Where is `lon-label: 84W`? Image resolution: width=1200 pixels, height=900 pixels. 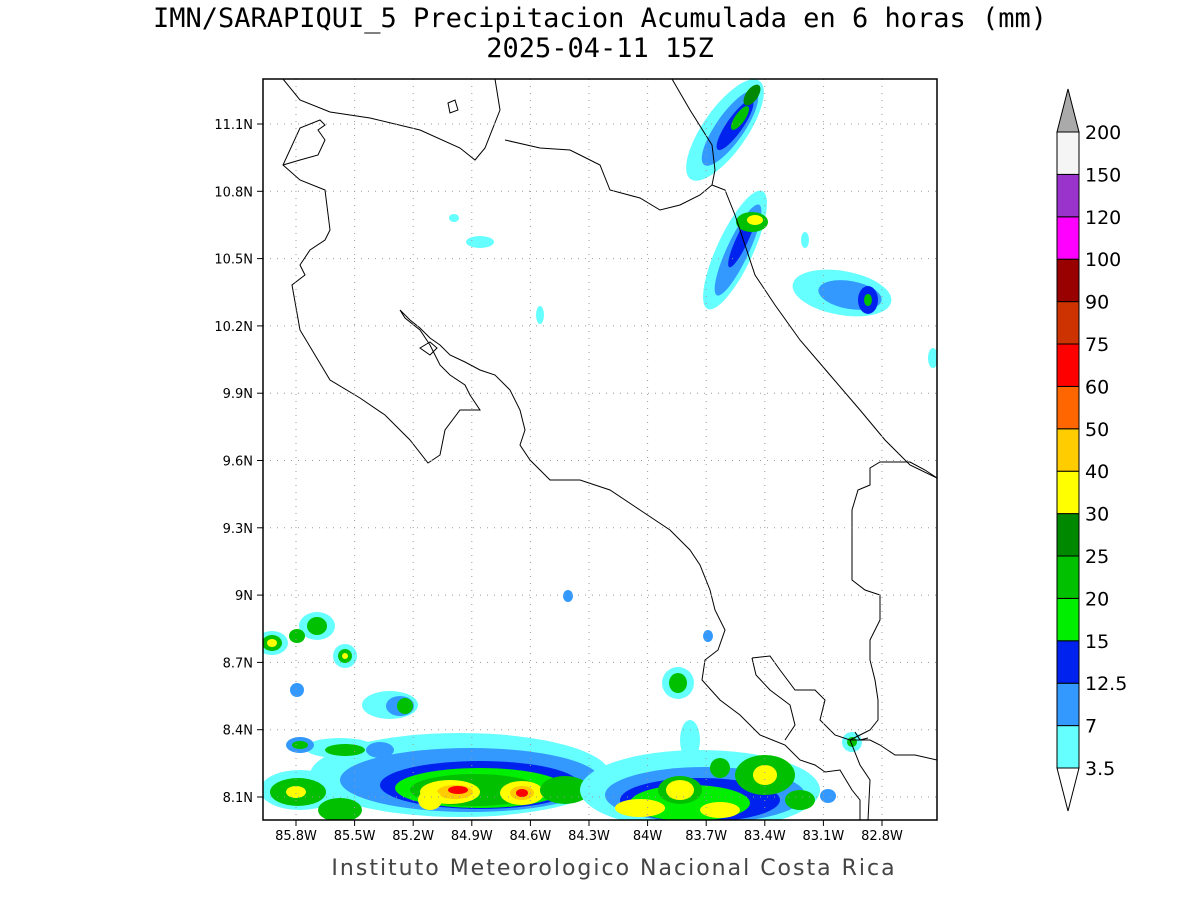 lon-label: 84W is located at coordinates (648, 836).